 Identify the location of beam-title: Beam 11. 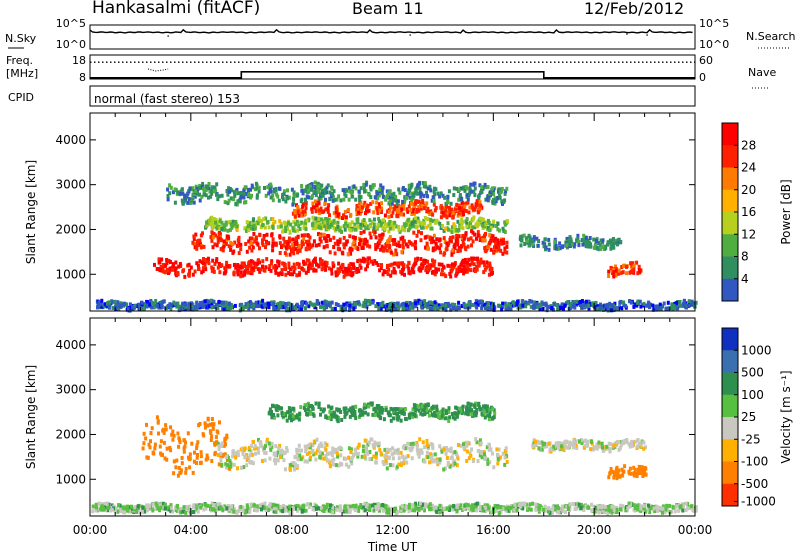
(388, 9).